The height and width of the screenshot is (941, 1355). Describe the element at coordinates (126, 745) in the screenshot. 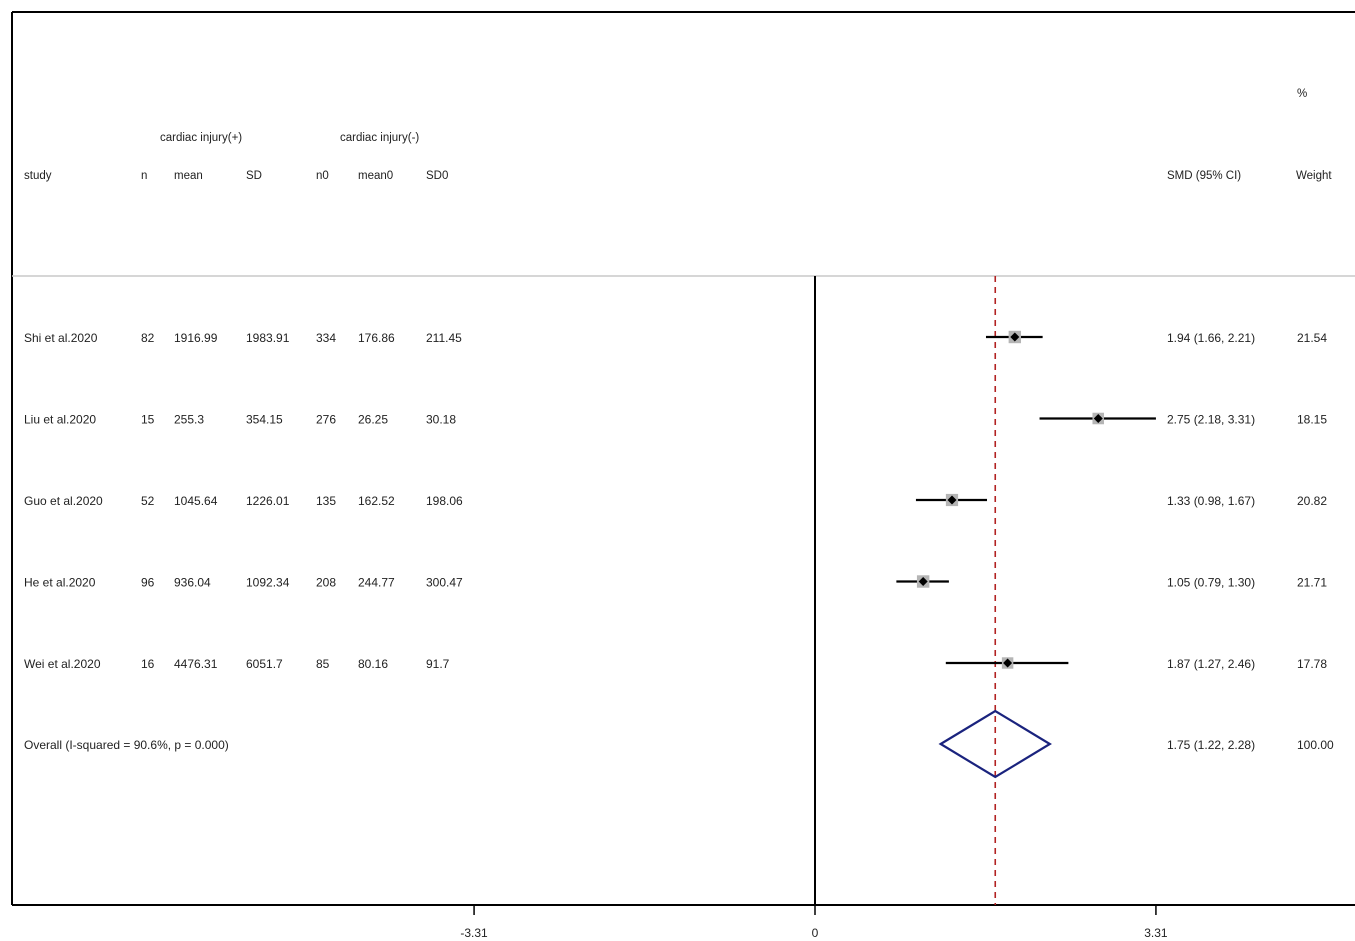

I see `overall-label: Overall (I-squared = 90.6%, p = 0.000)` at that location.